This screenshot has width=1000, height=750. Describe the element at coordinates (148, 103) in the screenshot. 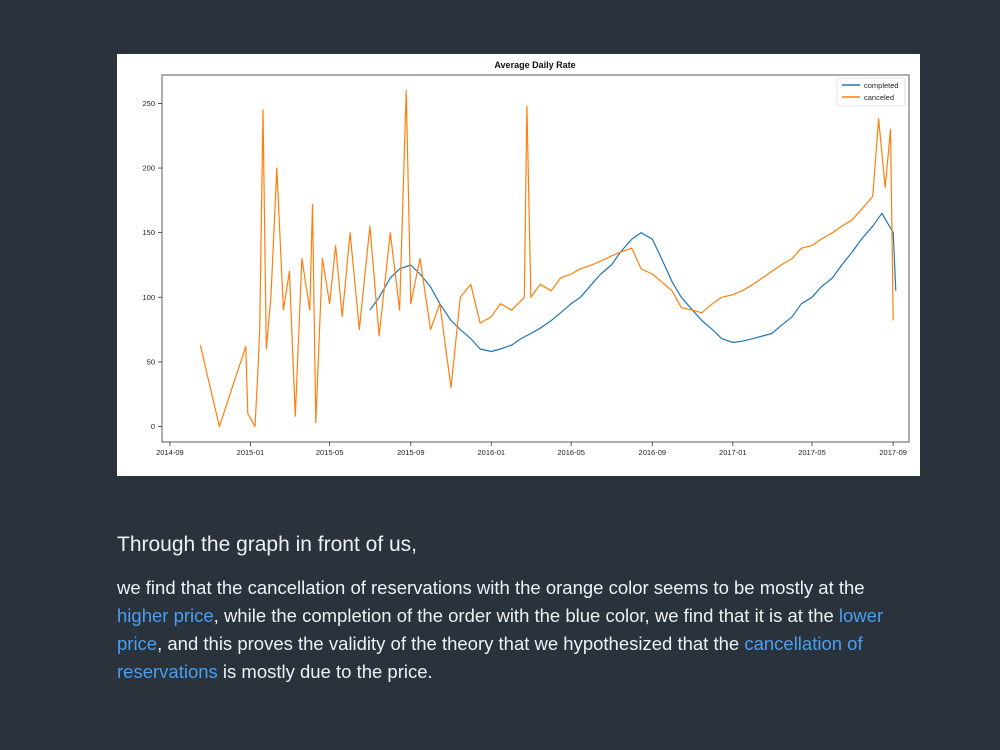

I see `y-tick-label: 250` at that location.